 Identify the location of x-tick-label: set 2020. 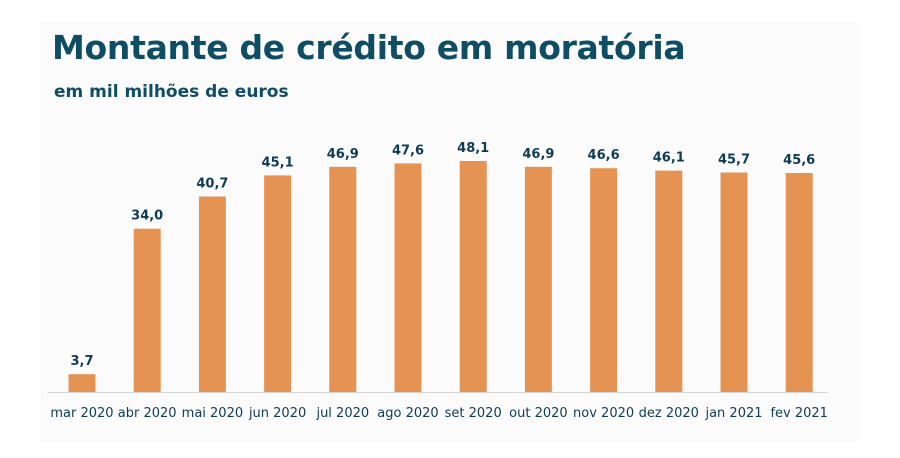
(473, 413).